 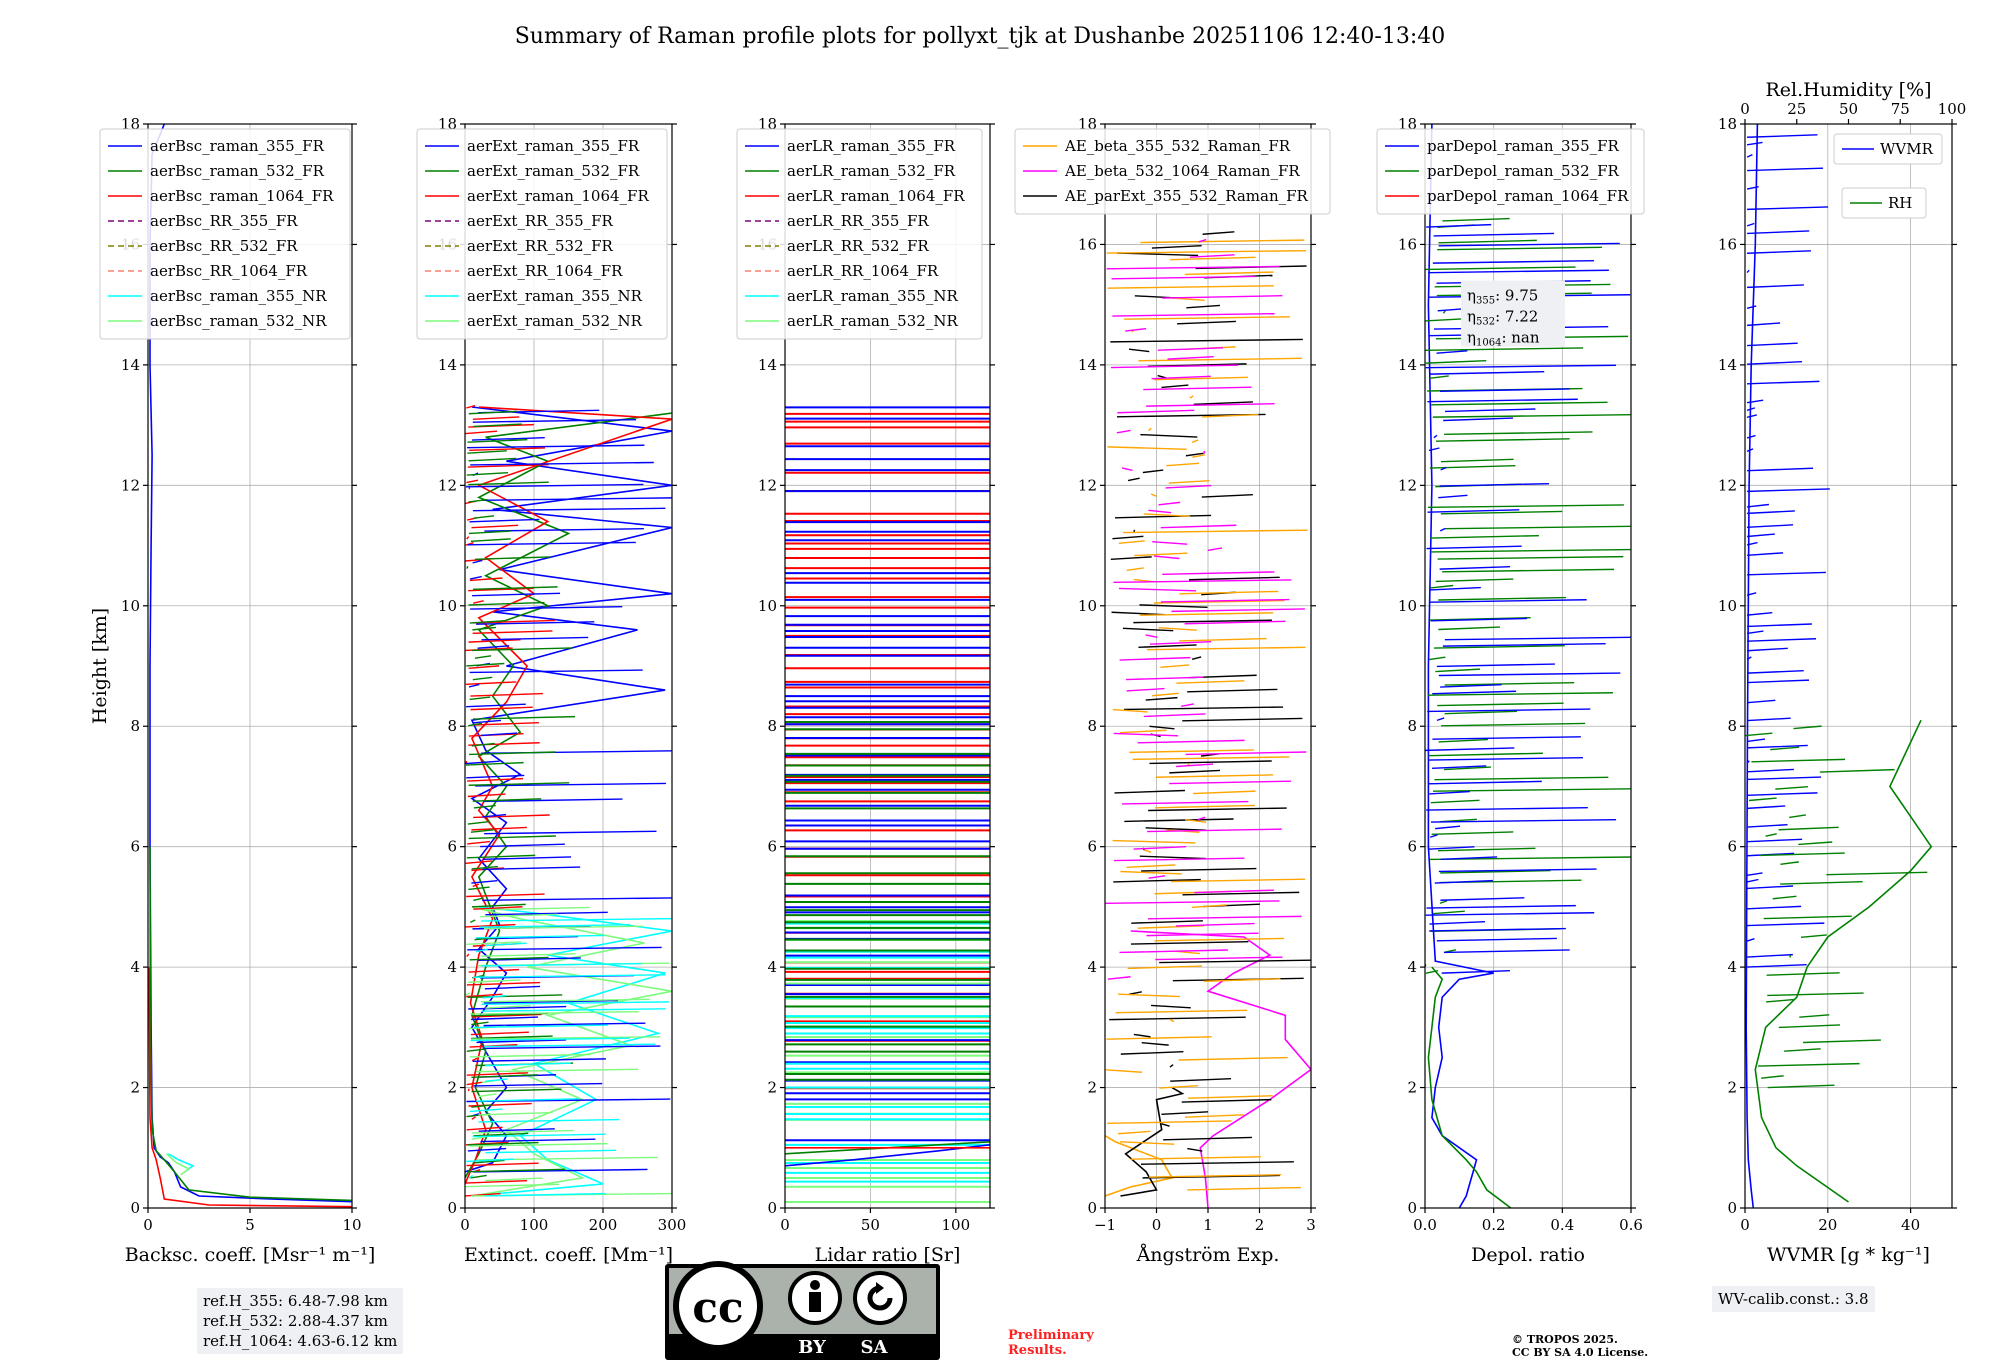 I want to click on spike-lightgreen, so click(x=494, y=943).